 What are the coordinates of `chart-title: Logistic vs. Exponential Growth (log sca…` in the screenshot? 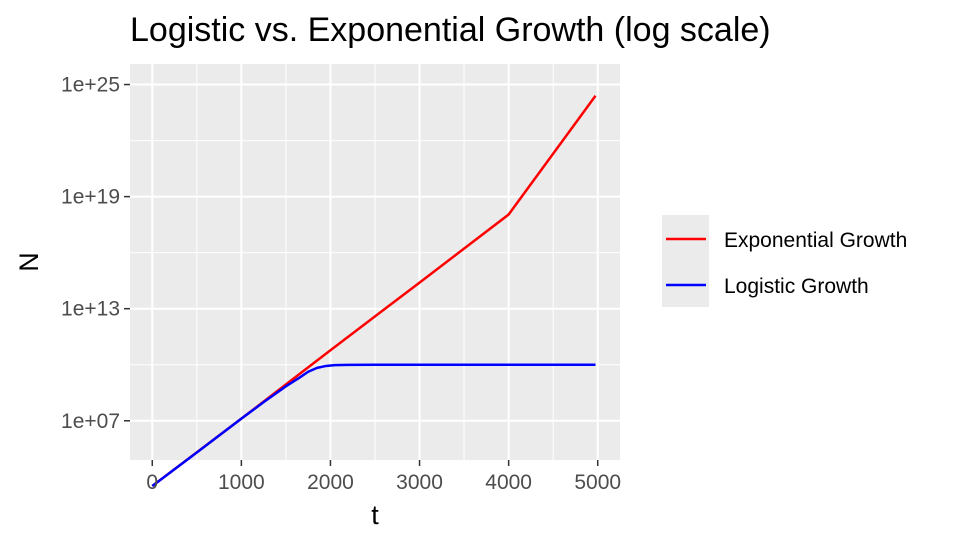 It's located at (450, 30).